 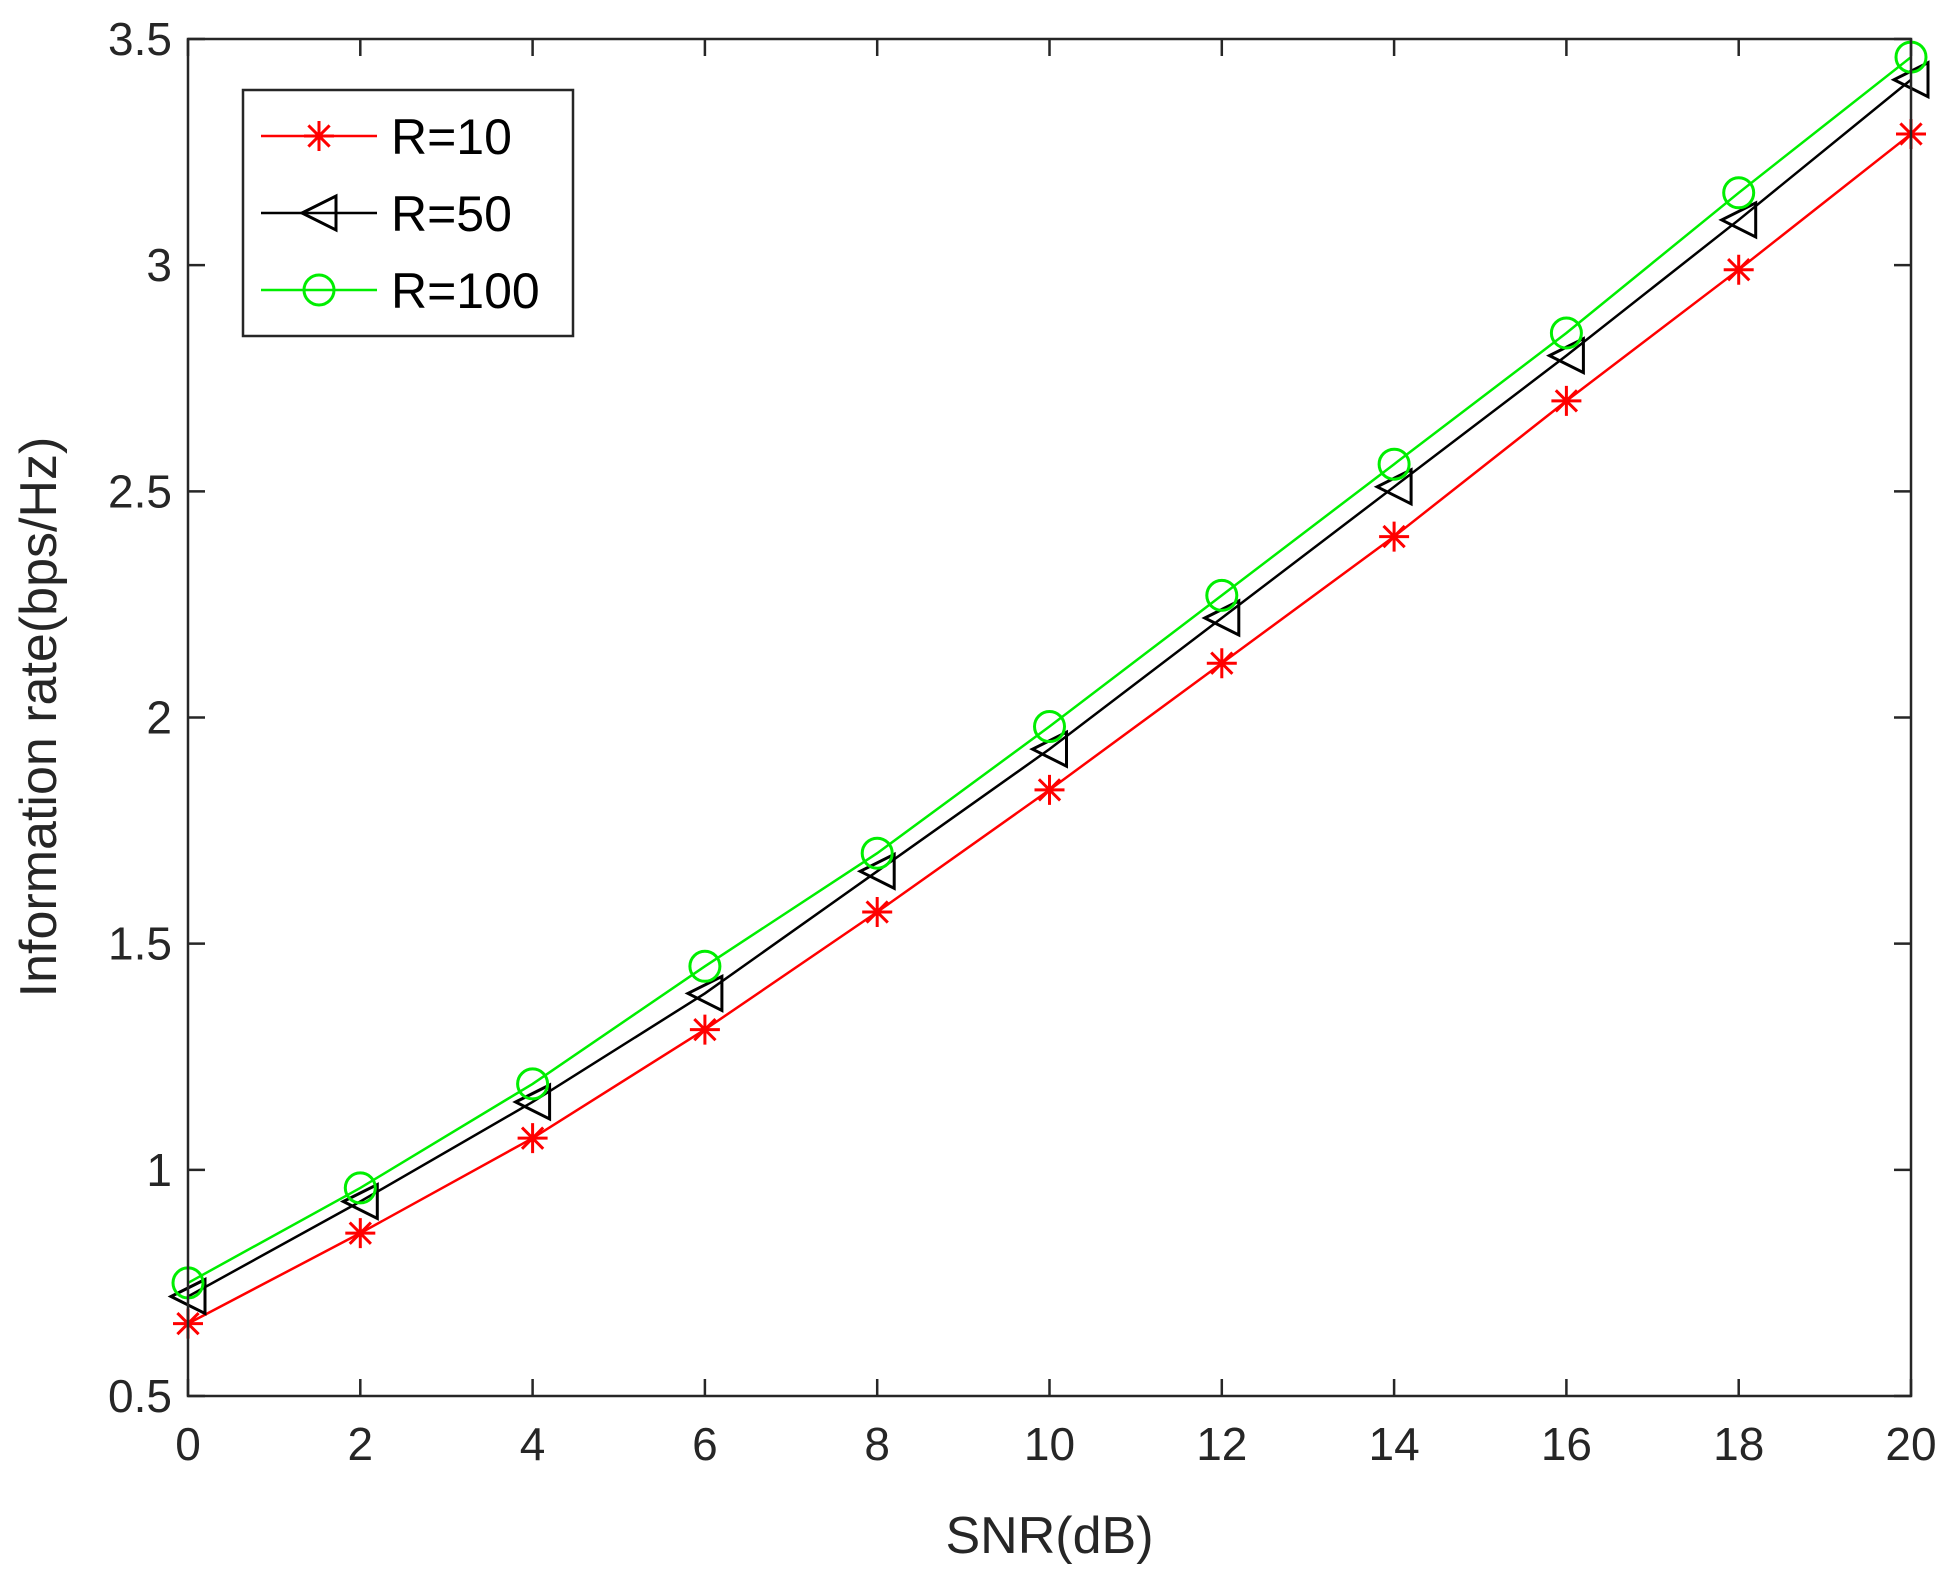 What do you see at coordinates (533, 1444) in the screenshot?
I see `x-tick-label: 4` at bounding box center [533, 1444].